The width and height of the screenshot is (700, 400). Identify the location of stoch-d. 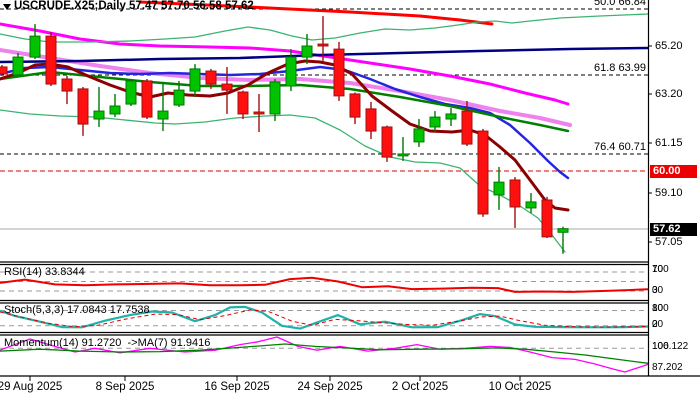
(324, 318).